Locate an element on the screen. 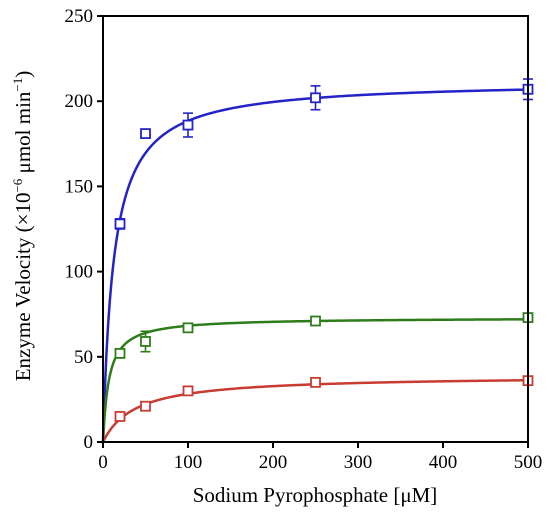 This screenshot has height=531, width=550. y-axis-title: Enzyme Velocity (×10−6 μmol min−1) is located at coordinates (22, 226).